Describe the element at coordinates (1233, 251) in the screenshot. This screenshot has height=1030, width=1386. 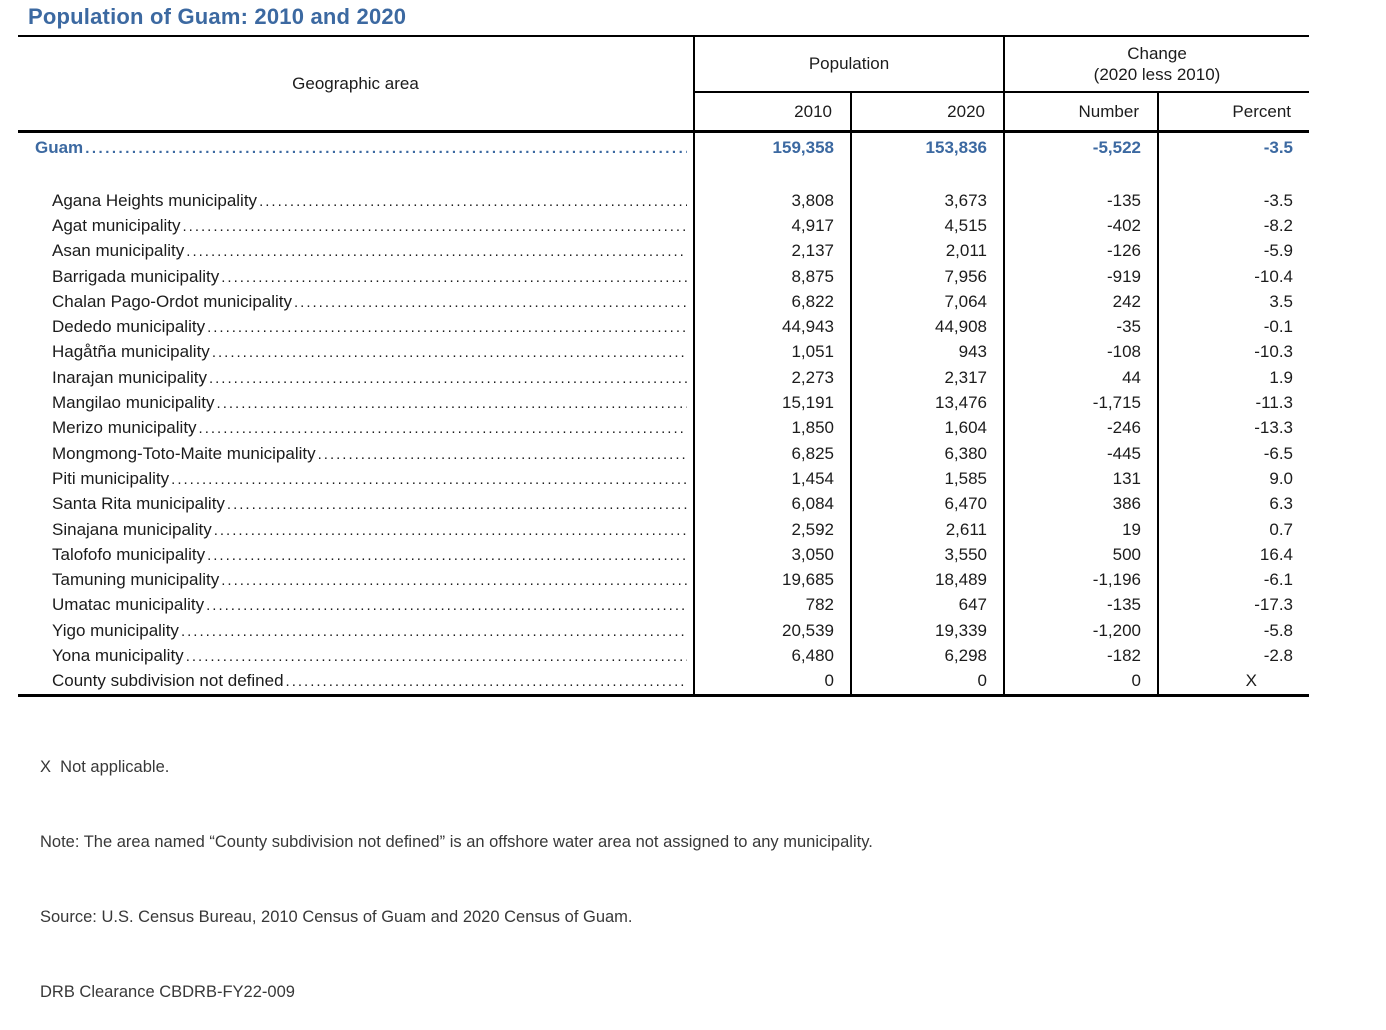
I see `cell-change-percent: -5.9` at that location.